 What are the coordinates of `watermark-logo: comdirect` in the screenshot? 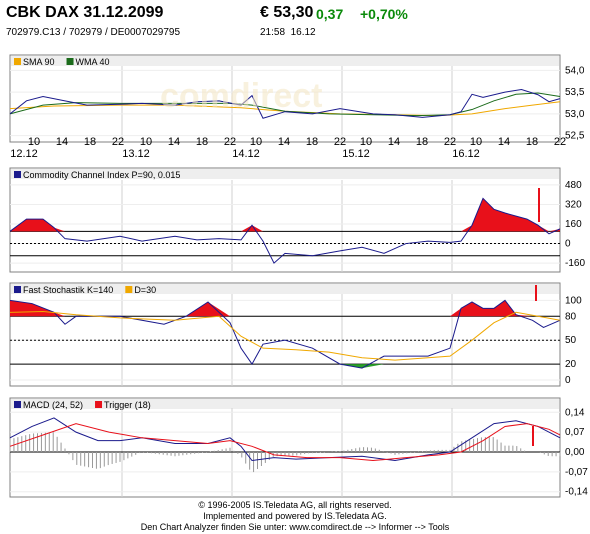 It's located at (241, 96).